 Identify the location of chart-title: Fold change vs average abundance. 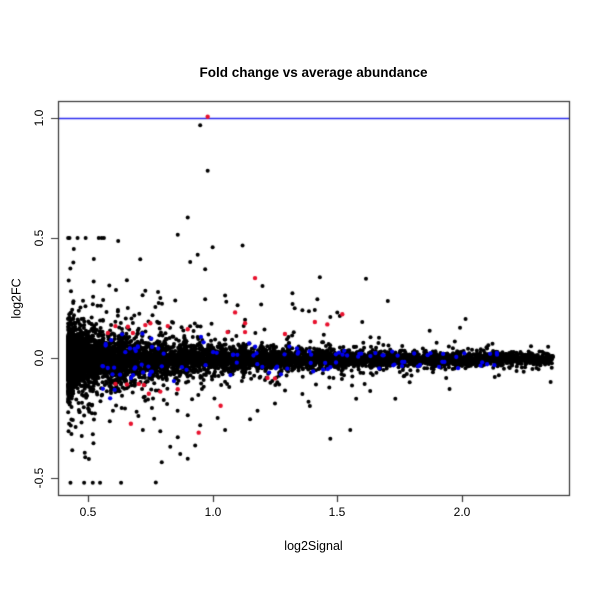
(313, 72).